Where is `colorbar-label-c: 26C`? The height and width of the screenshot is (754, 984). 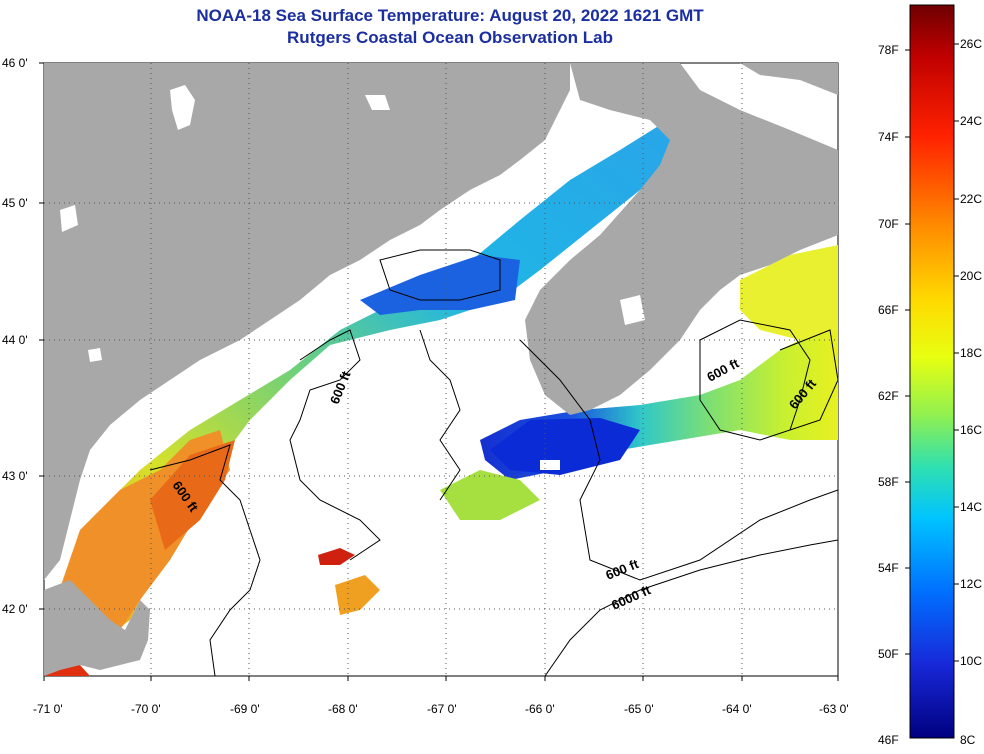 colorbar-label-c: 26C is located at coordinates (971, 44).